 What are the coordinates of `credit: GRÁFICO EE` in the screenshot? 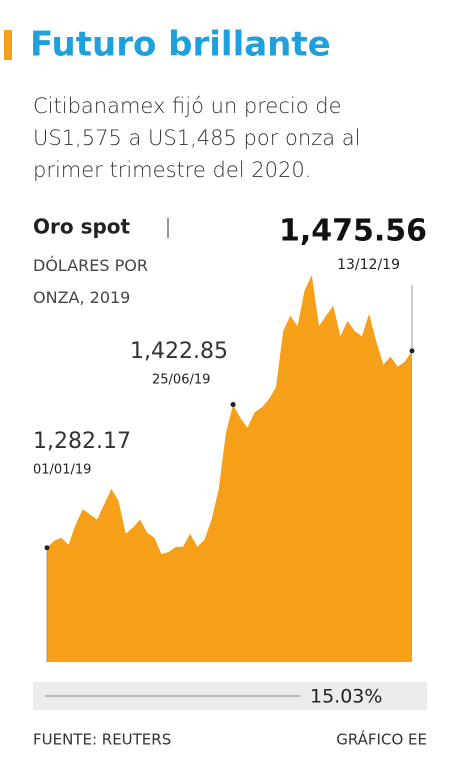 It's located at (381, 739).